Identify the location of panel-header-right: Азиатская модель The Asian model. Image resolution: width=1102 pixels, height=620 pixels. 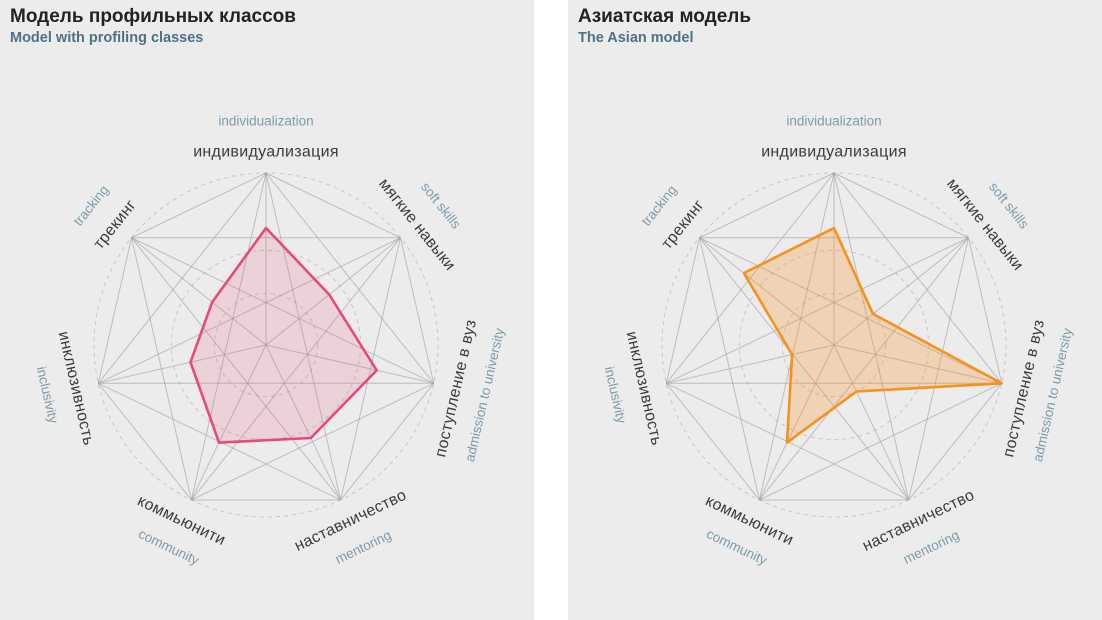
(664, 26).